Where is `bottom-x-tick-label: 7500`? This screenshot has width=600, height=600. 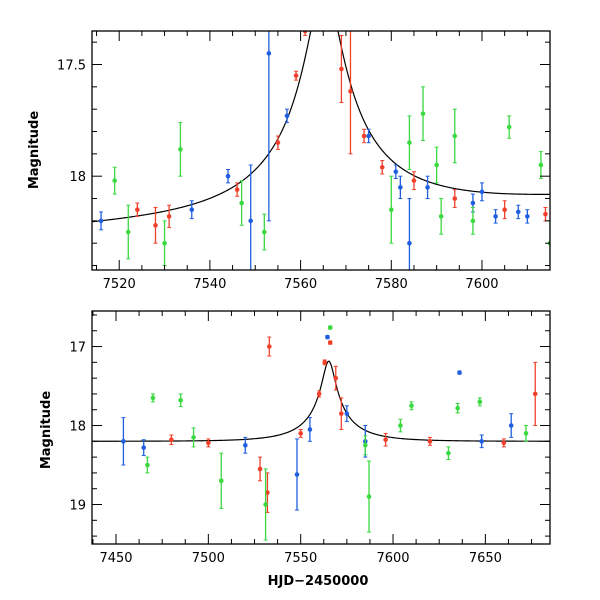 bottom-x-tick-label: 7500 is located at coordinates (208, 558).